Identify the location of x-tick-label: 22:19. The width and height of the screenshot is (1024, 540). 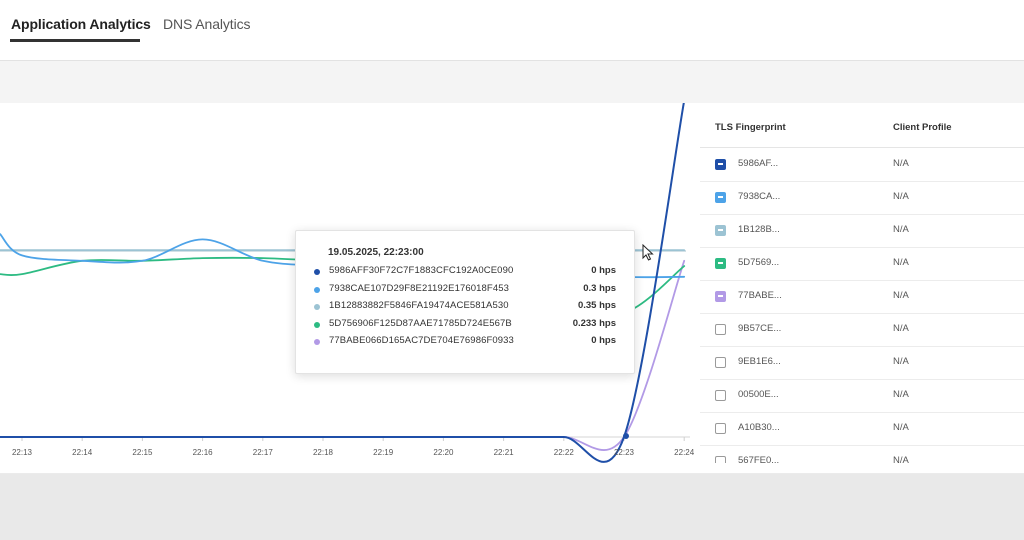
(383, 452).